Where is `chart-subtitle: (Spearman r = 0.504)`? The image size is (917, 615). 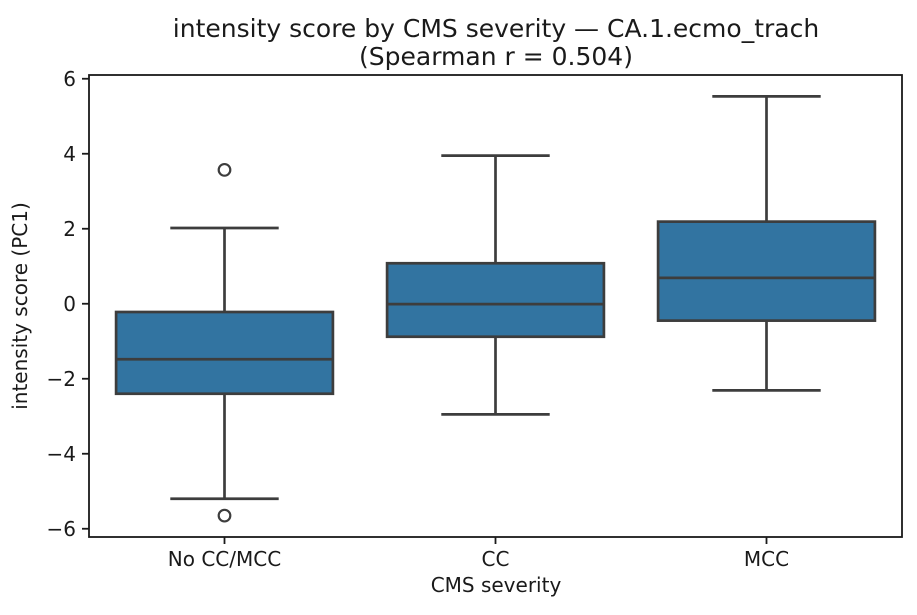
chart-subtitle: (Spearman r = 0.504) is located at coordinates (496, 56).